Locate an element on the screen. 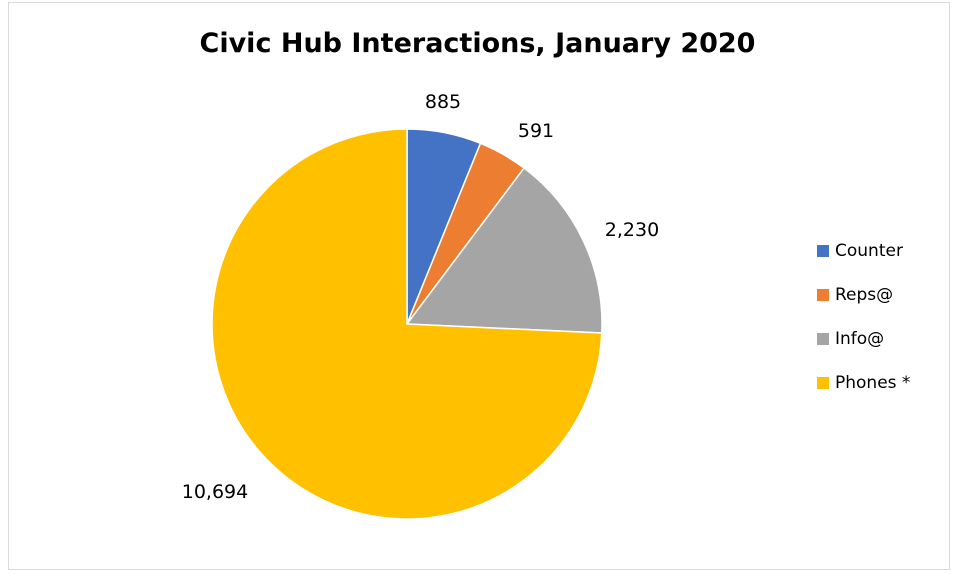 The width and height of the screenshot is (955, 574). data-label-counter: 885 is located at coordinates (443, 102).